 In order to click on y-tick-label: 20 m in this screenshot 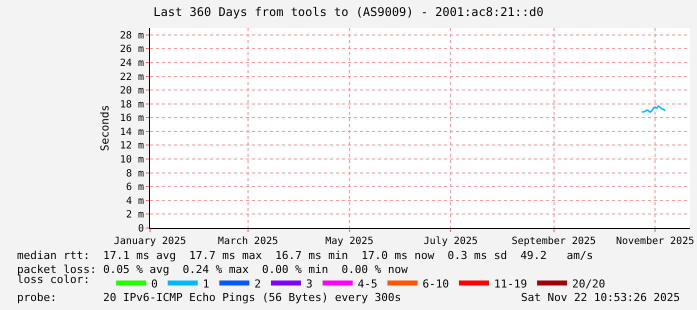, I will do `click(132, 91)`.